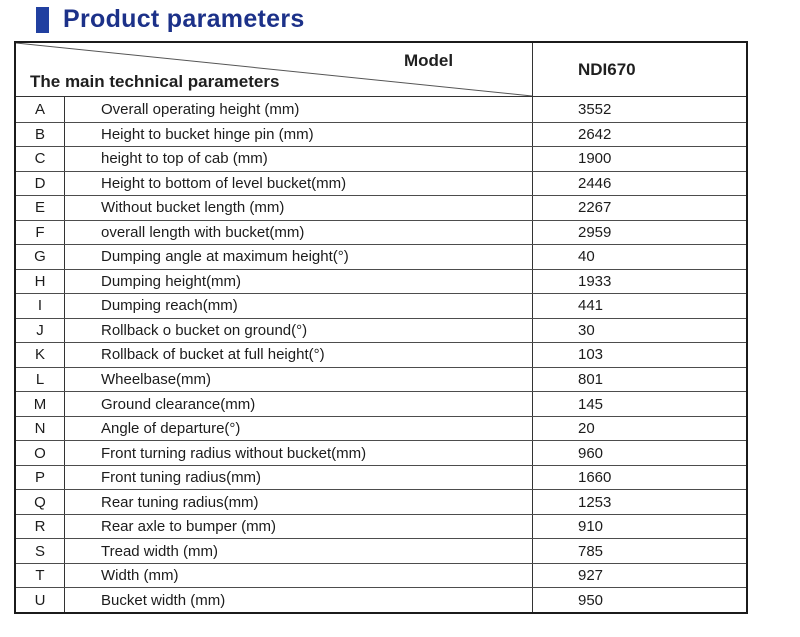 This screenshot has height=637, width=800. I want to click on row-param: Angle of departure(°), so click(299, 428).